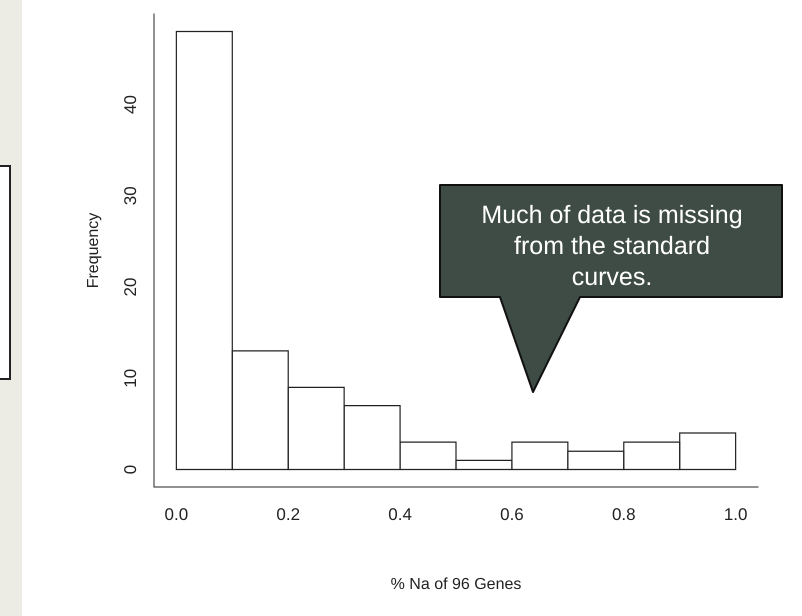 The image size is (802, 616). What do you see at coordinates (130, 469) in the screenshot?
I see `y-tick-label: 0` at bounding box center [130, 469].